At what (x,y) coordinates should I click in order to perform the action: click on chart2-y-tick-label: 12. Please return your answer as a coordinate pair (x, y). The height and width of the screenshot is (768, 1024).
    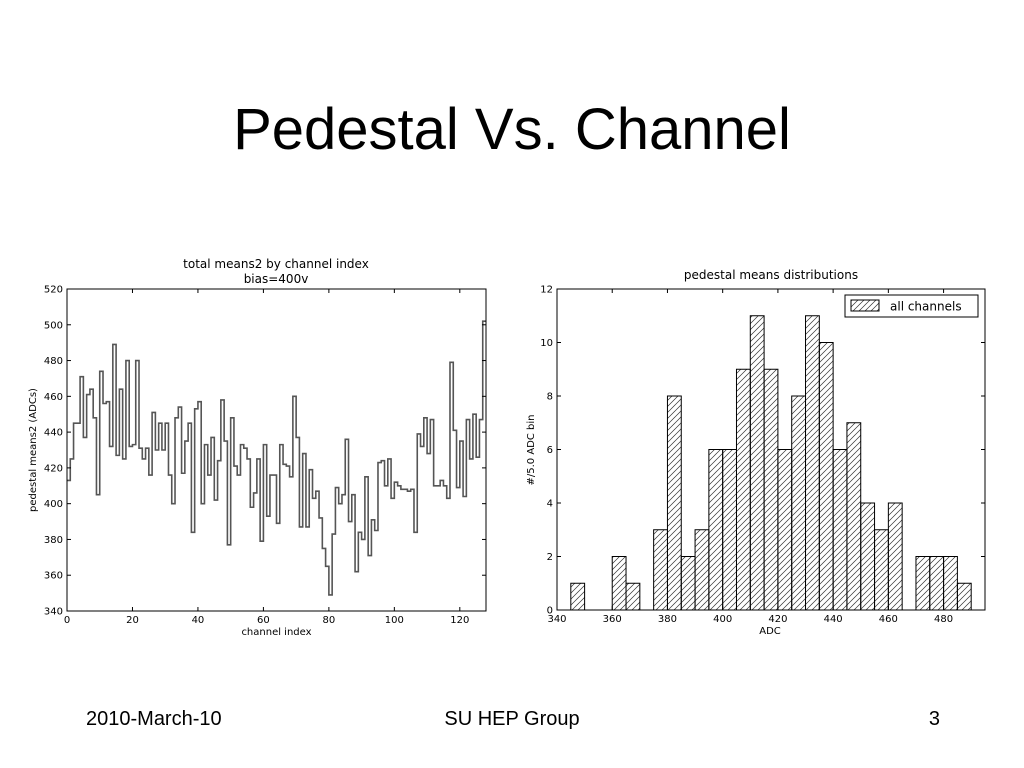
    Looking at the image, I should click on (546, 290).